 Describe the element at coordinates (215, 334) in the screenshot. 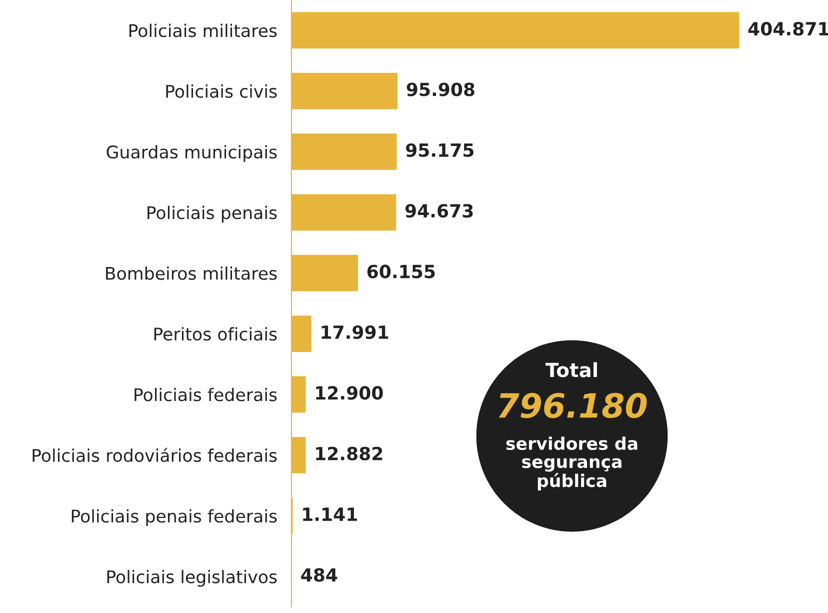

I see `y-tick-label: Peritos oficiais` at that location.